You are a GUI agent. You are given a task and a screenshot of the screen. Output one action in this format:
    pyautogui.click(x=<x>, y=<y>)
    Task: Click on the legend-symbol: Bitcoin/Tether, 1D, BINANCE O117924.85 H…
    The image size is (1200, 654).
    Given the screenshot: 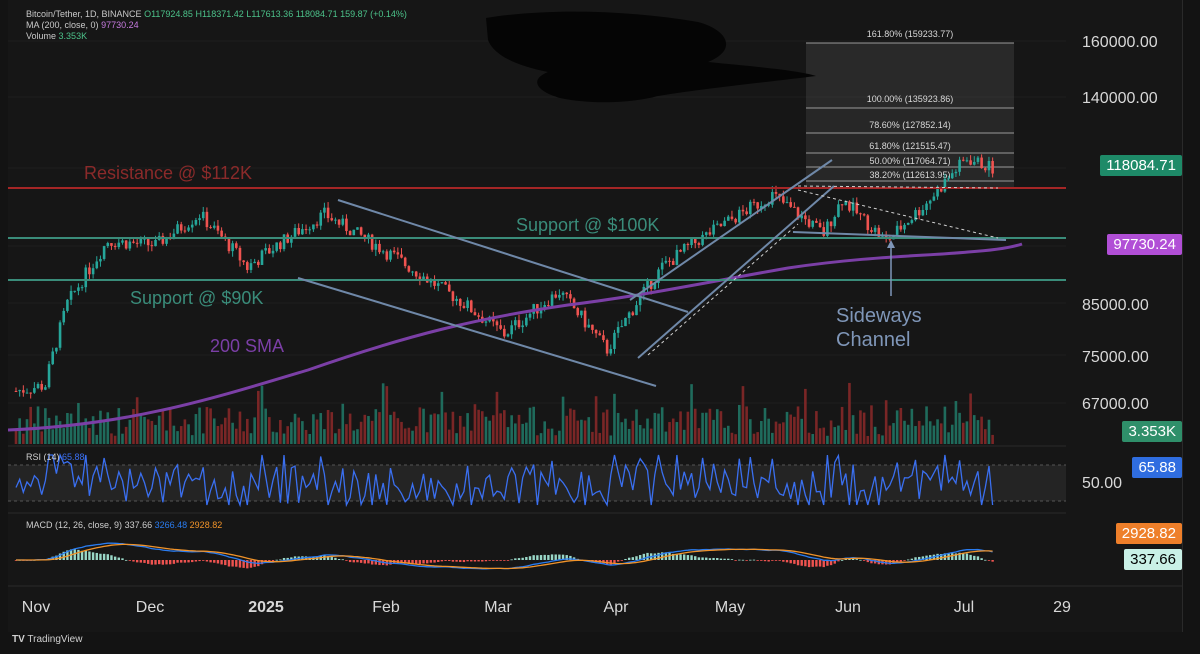 What is the action you would take?
    pyautogui.click(x=216, y=14)
    